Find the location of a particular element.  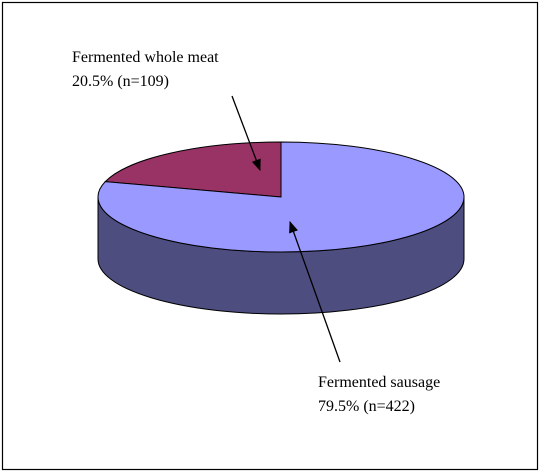

slice-value-label: 20.5% (n=109) is located at coordinates (120, 81).